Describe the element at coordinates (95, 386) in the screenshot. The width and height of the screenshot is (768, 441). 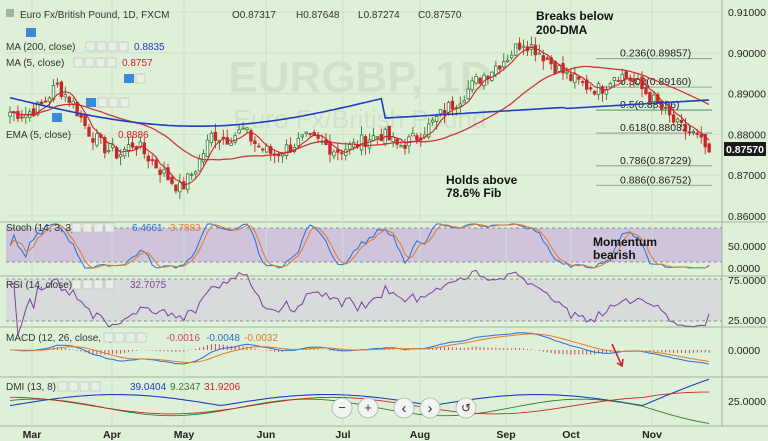
I see `dmi-close-icon` at that location.